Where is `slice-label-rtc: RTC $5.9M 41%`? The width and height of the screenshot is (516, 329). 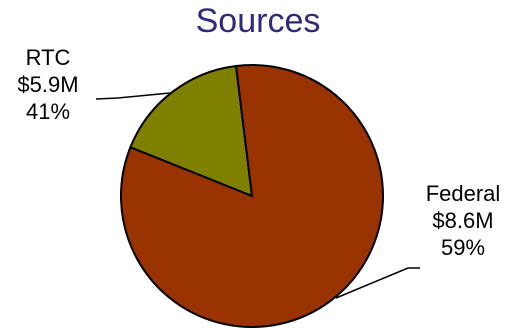
slice-label-rtc: RTC $5.9M 41% is located at coordinates (48, 84).